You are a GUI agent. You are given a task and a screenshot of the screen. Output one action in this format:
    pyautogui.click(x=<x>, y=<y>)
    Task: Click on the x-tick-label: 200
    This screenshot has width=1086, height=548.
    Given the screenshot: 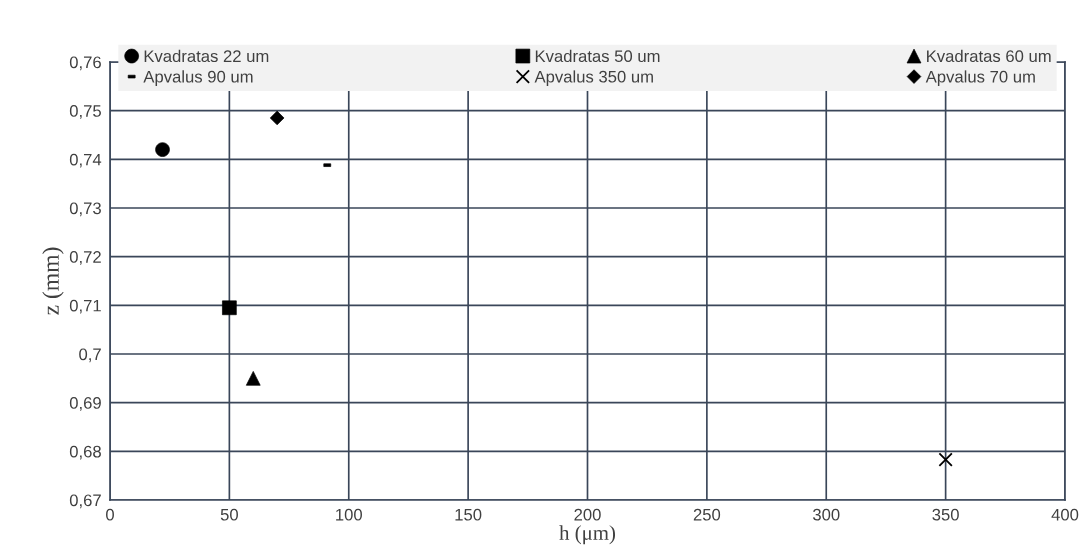 What is the action you would take?
    pyautogui.click(x=587, y=514)
    